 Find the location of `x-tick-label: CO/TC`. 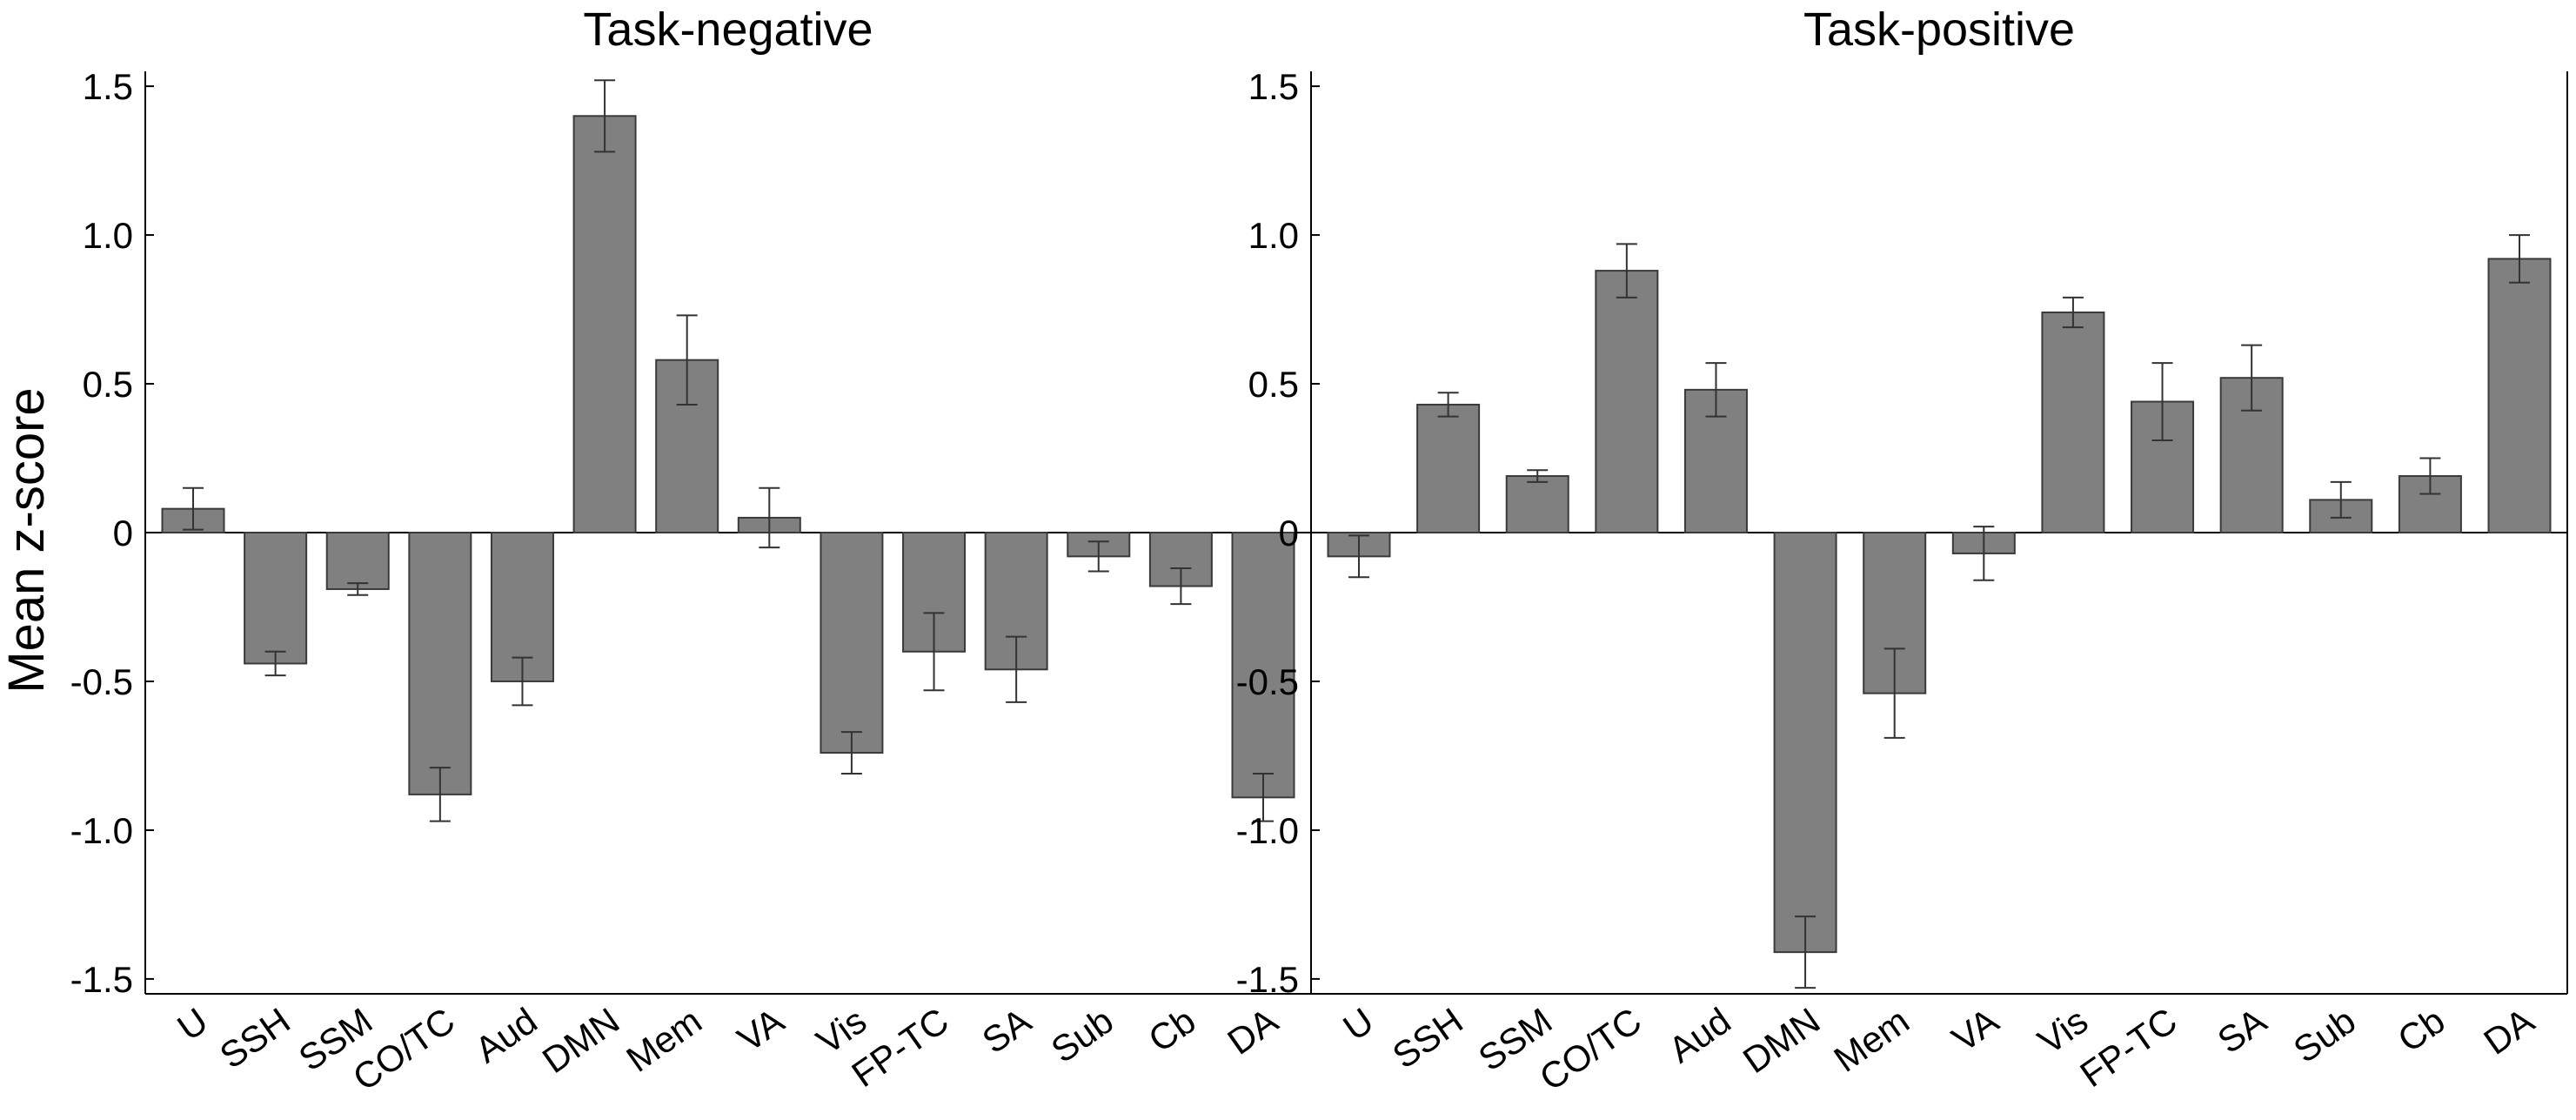

x-tick-label: CO/TC is located at coordinates (1590, 1049).